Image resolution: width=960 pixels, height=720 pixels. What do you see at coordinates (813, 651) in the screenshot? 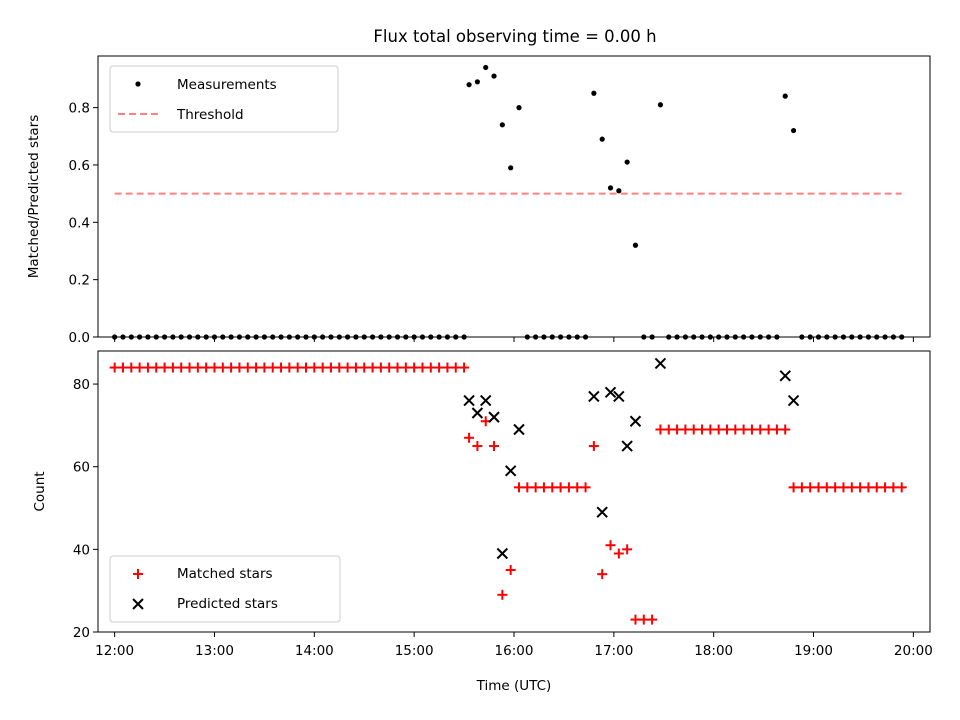
I see `x-tick-label: 19:00` at bounding box center [813, 651].